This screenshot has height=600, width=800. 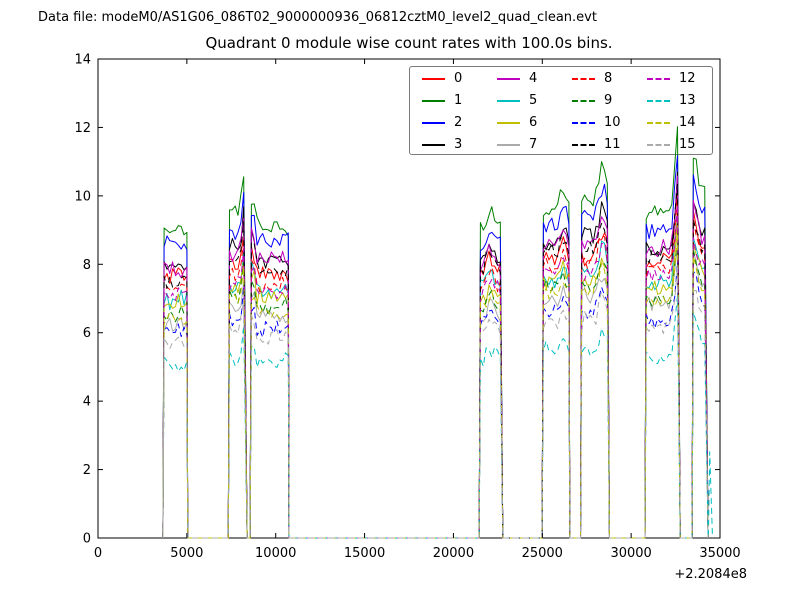 I want to click on legend-label-14: 14, so click(x=687, y=122).